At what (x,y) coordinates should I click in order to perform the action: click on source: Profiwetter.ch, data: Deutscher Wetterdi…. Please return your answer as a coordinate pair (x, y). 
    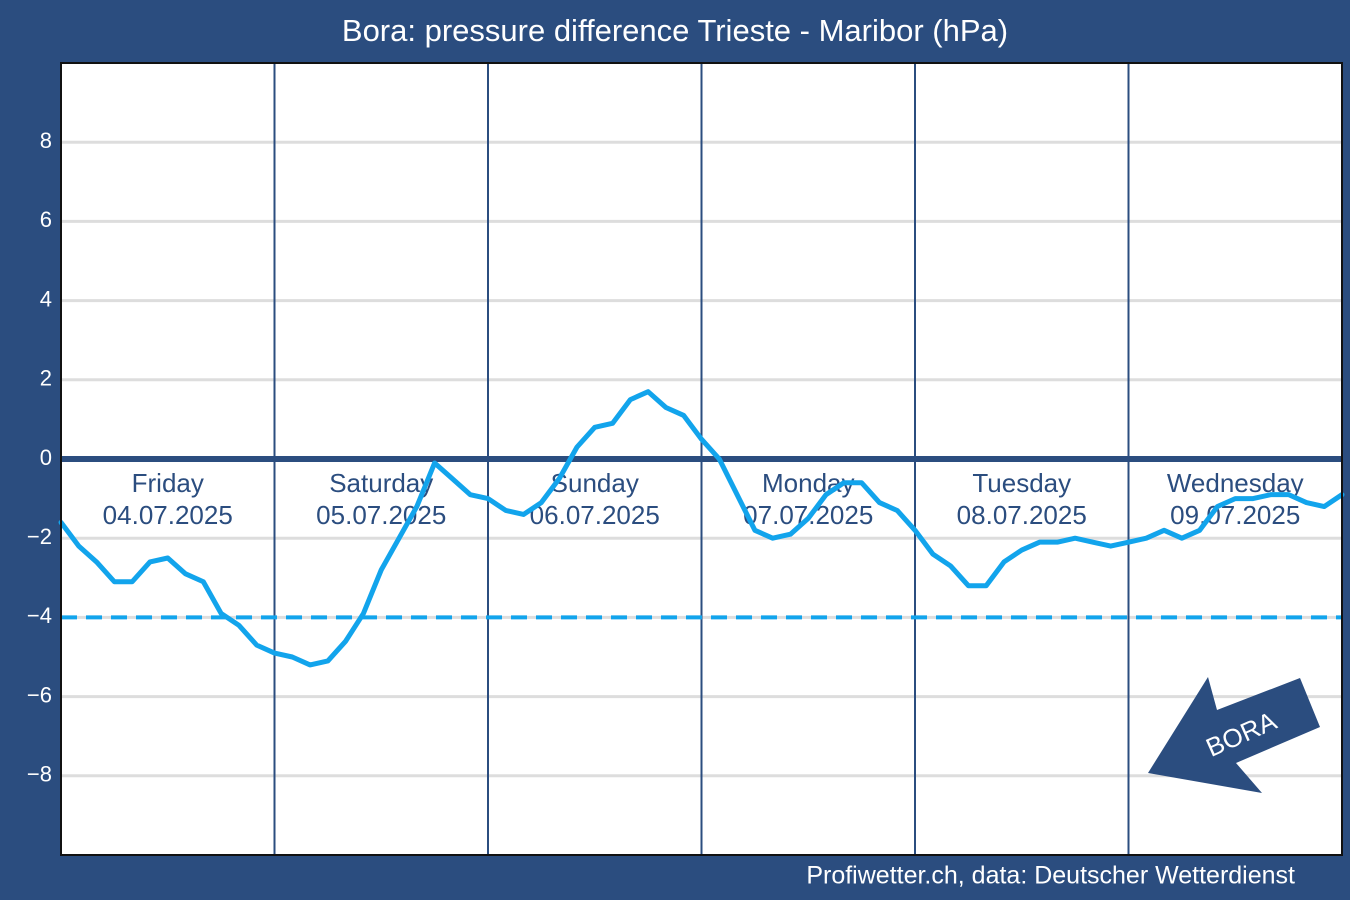
    Looking at the image, I should click on (1050, 876).